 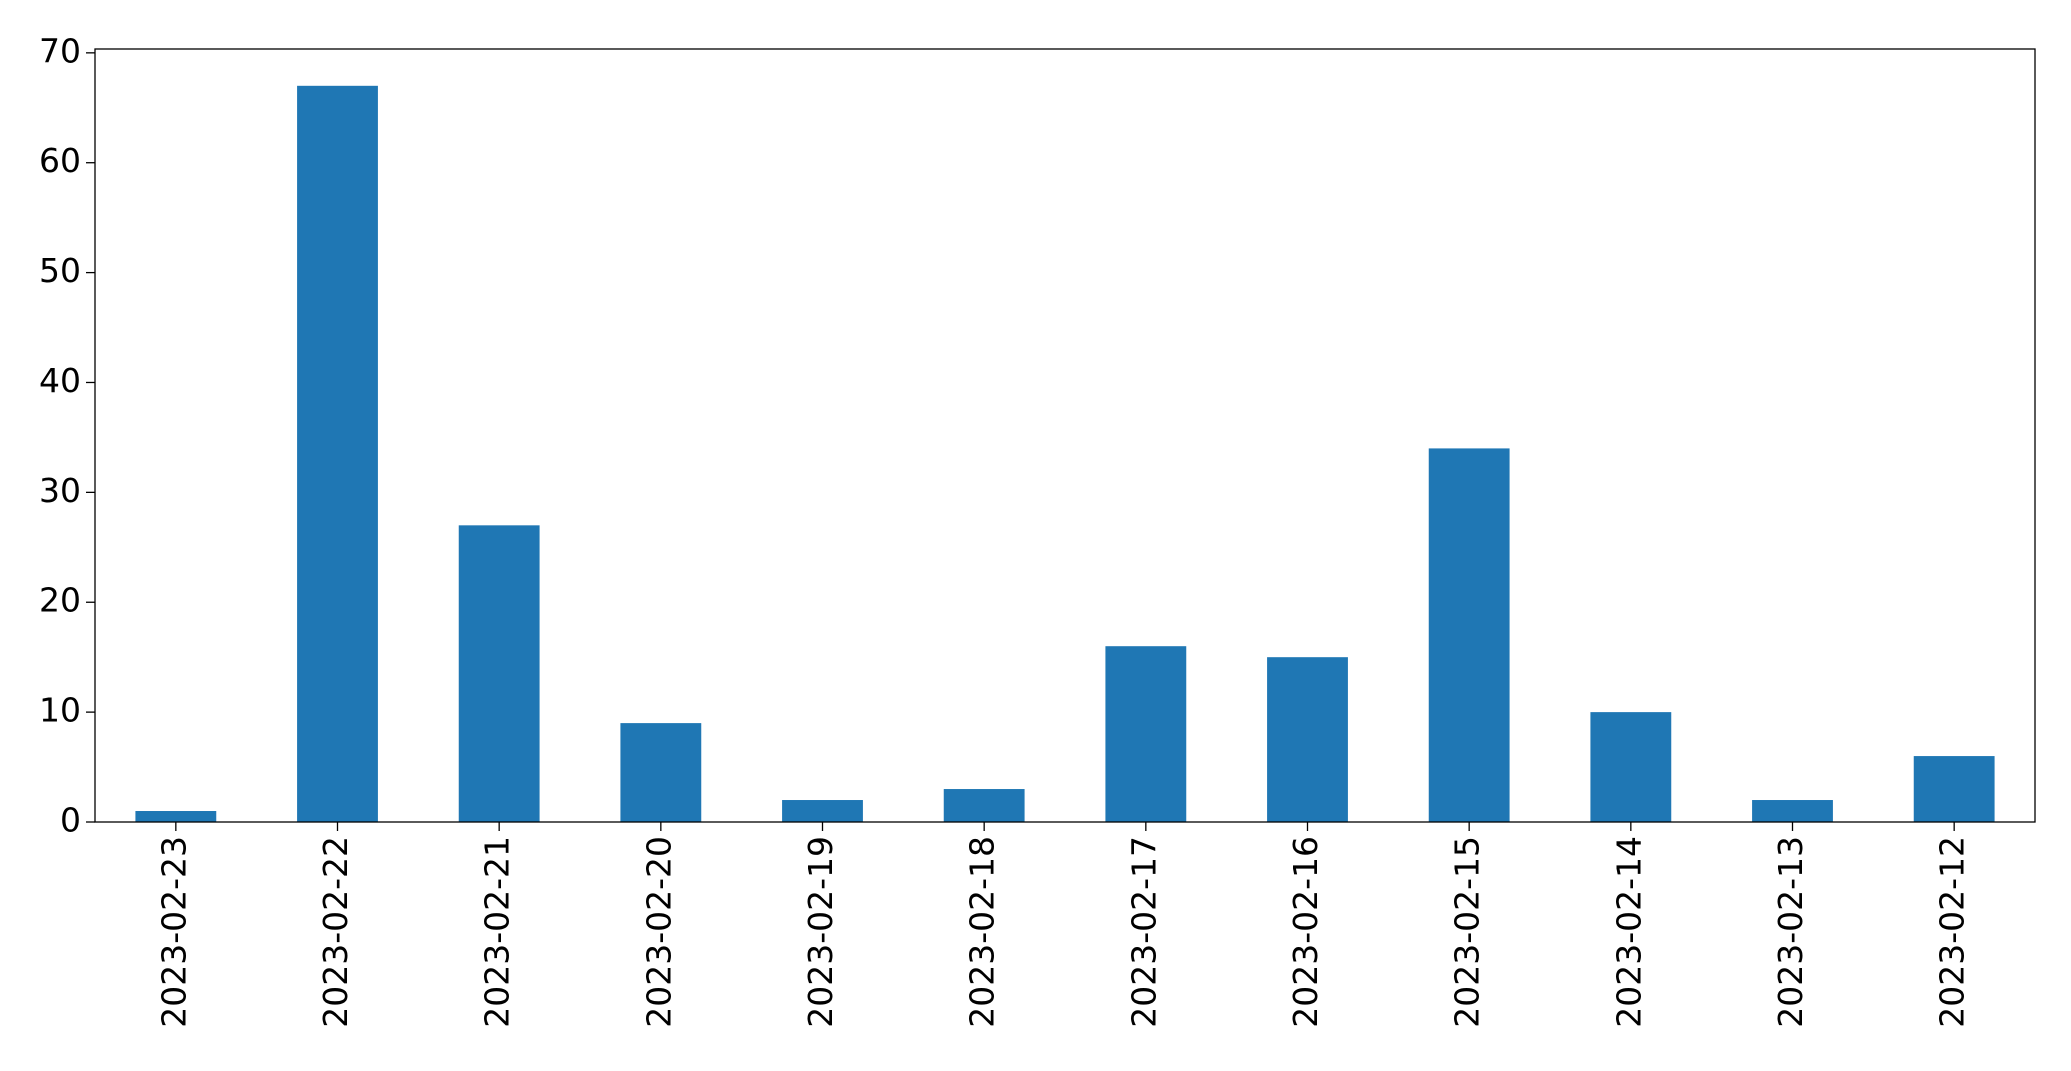 I want to click on x-tick-label: 2023-02-16, so click(x=1305, y=932).